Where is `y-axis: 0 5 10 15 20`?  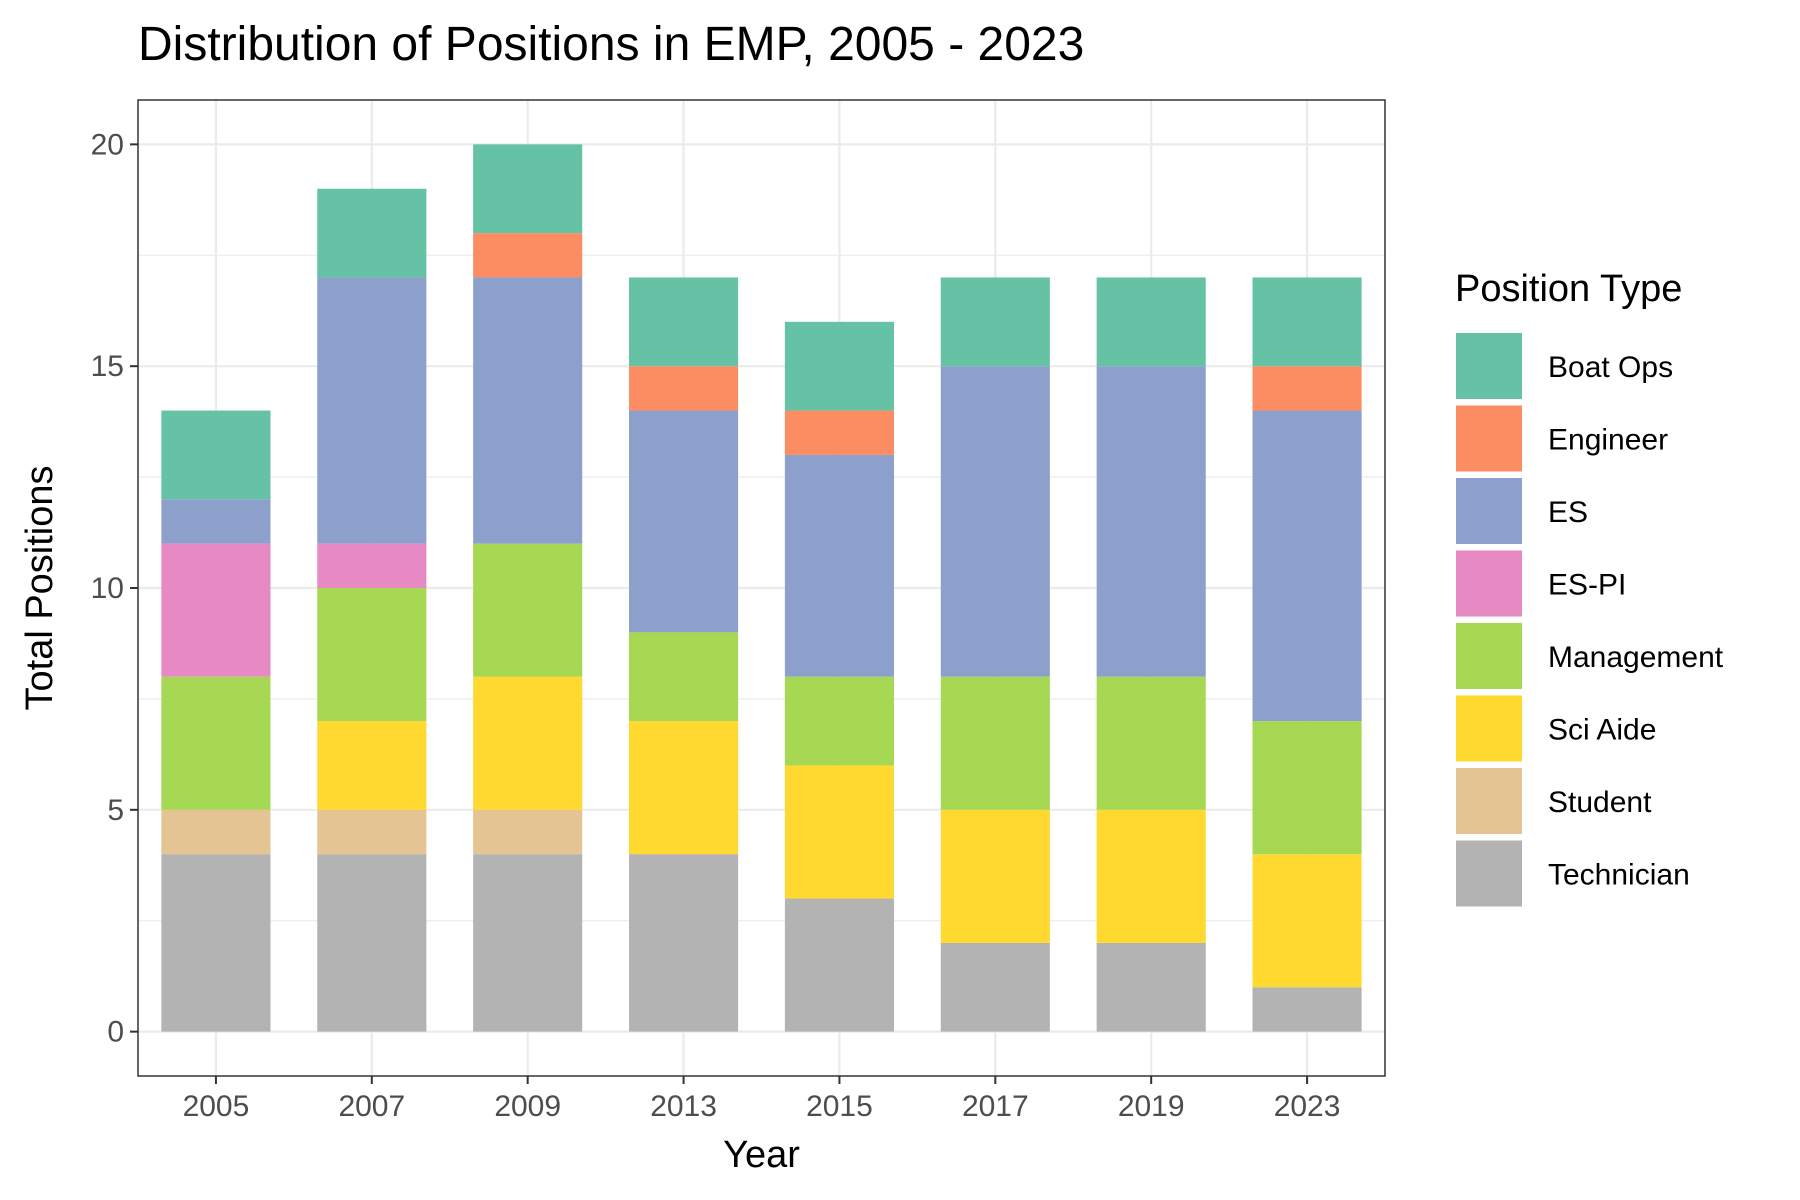
y-axis: 0 5 10 15 20 is located at coordinates (114, 588).